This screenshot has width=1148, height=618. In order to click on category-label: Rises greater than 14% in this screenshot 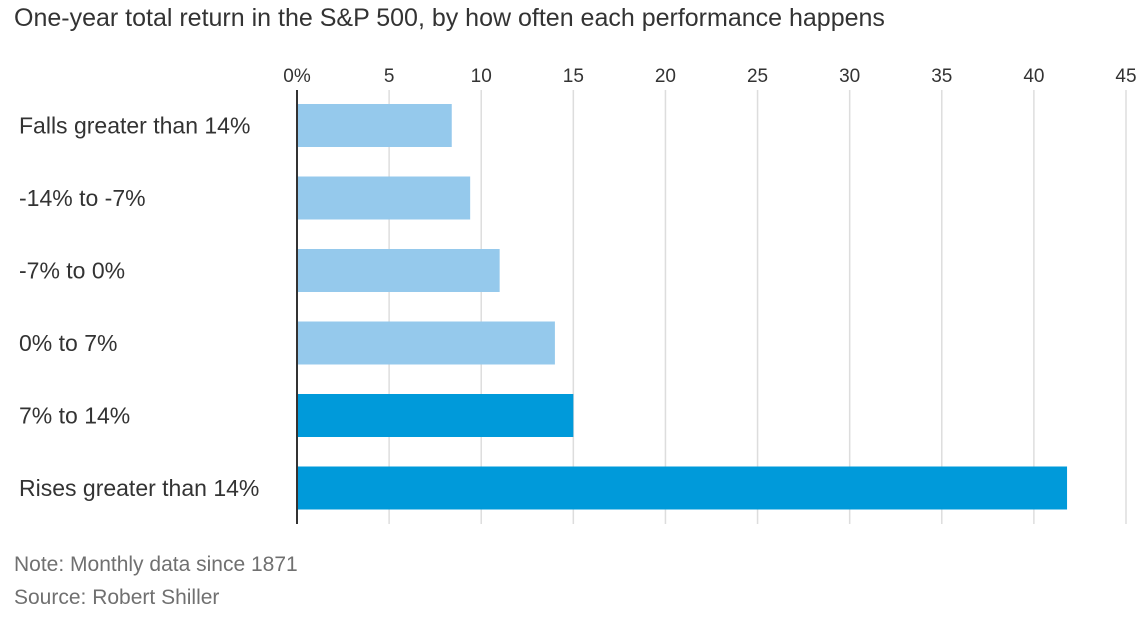, I will do `click(139, 488)`.